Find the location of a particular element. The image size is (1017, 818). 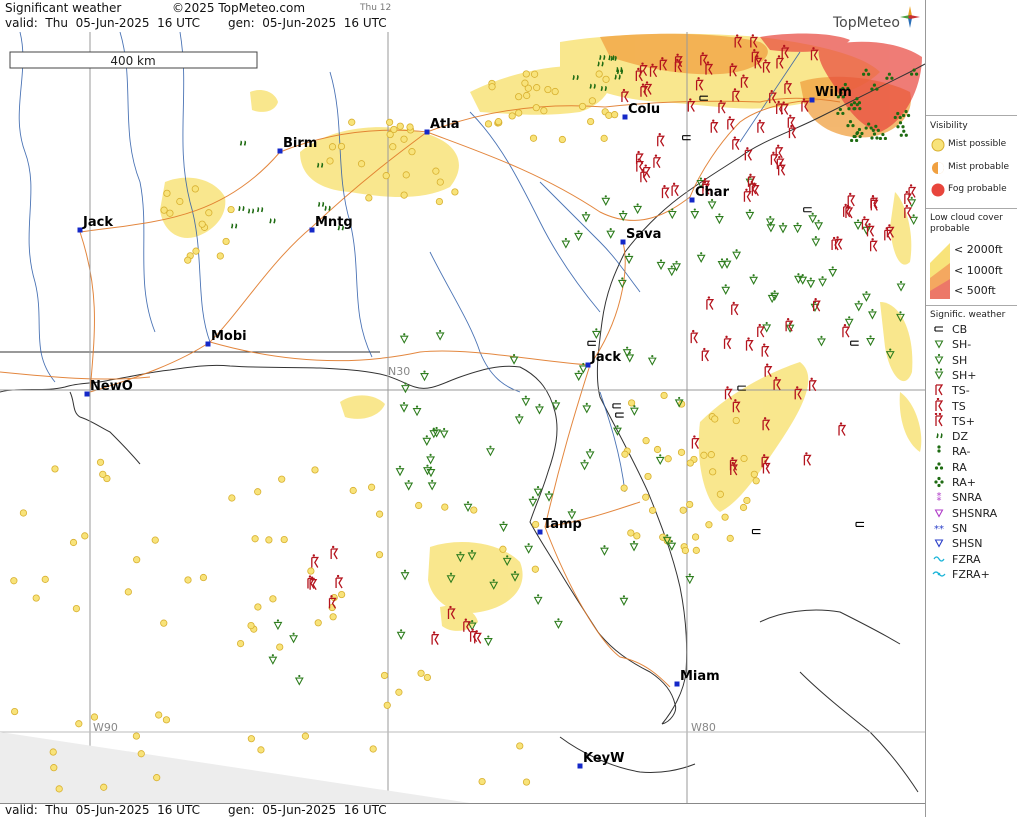

city-marker: Sava is located at coordinates (641, 236).